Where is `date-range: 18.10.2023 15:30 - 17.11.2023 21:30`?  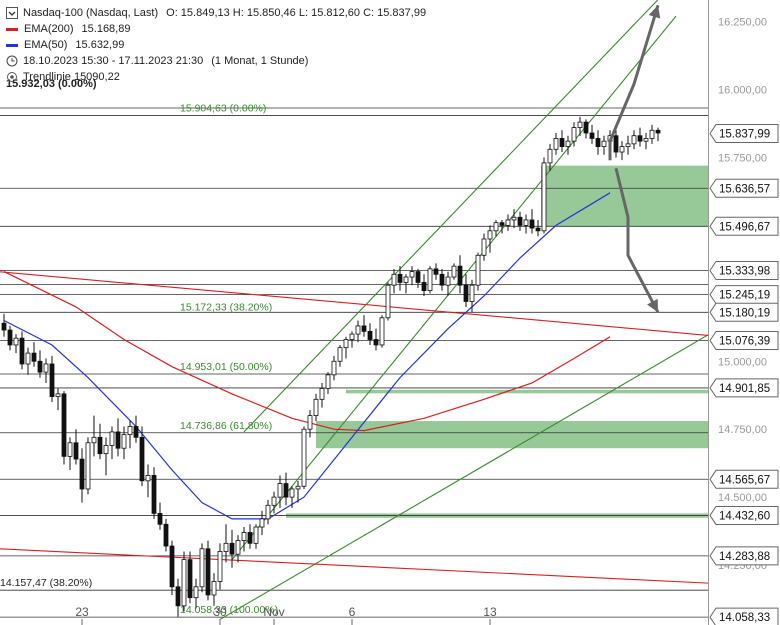
date-range: 18.10.2023 15:30 - 17.11.2023 21:30 is located at coordinates (113, 61).